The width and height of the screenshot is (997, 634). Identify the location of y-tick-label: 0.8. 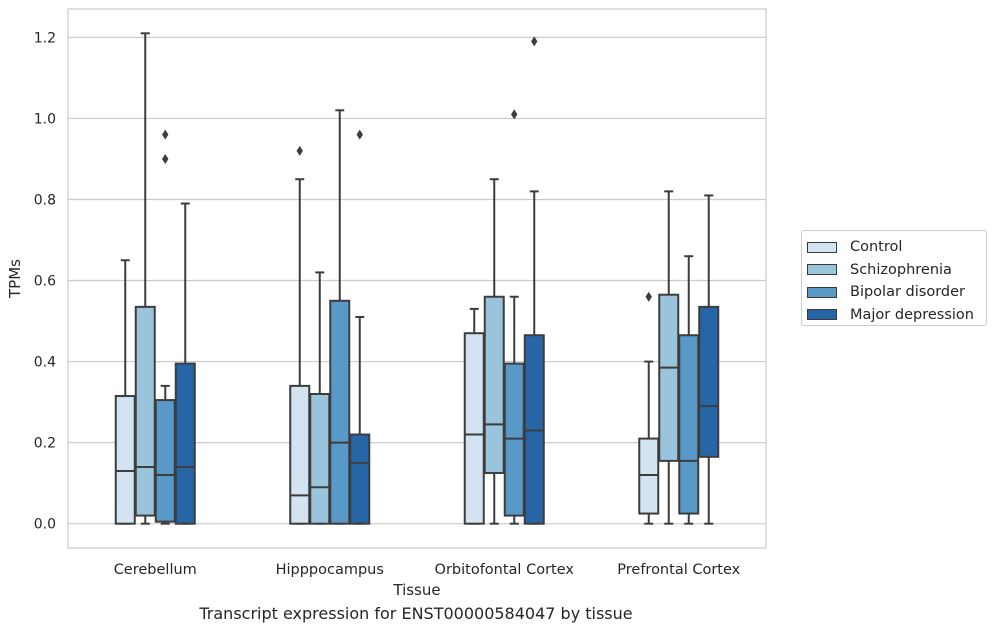
(45, 200).